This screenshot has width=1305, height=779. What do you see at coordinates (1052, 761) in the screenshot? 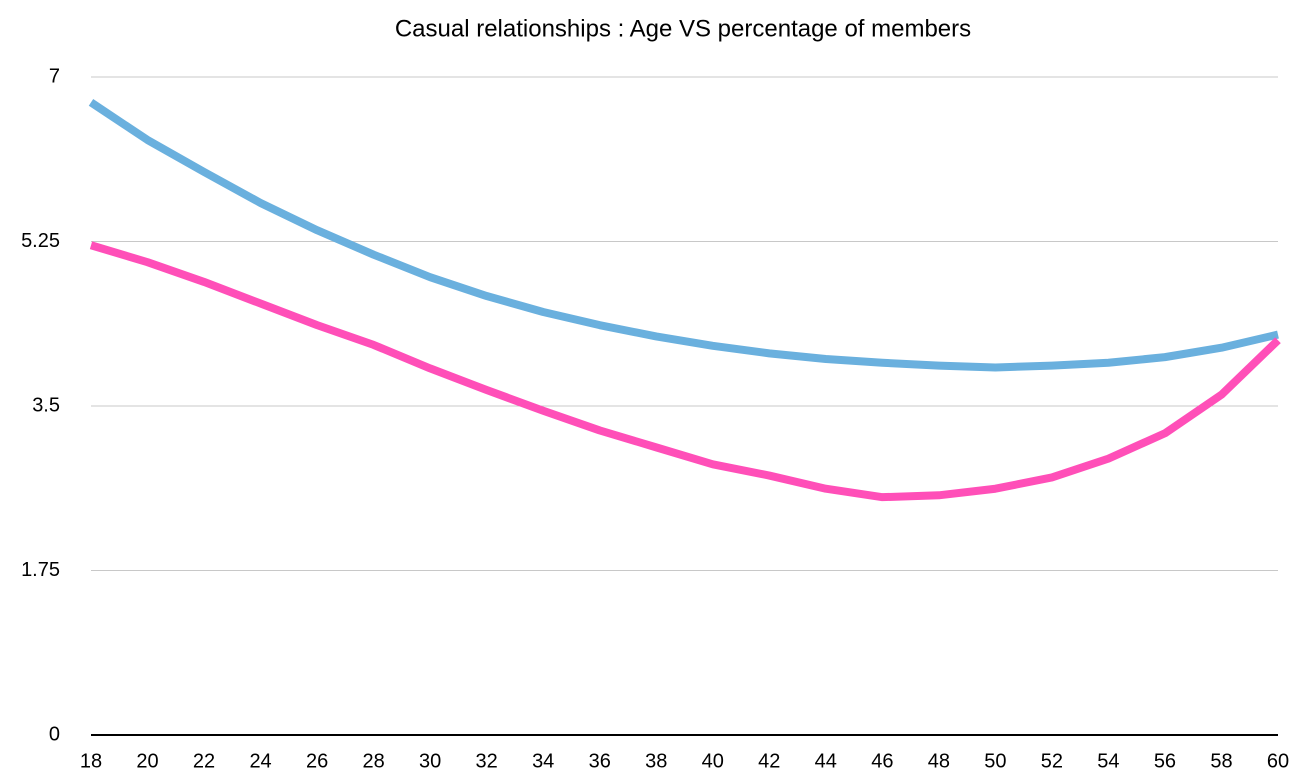
I see `x-tick-label: 52` at bounding box center [1052, 761].